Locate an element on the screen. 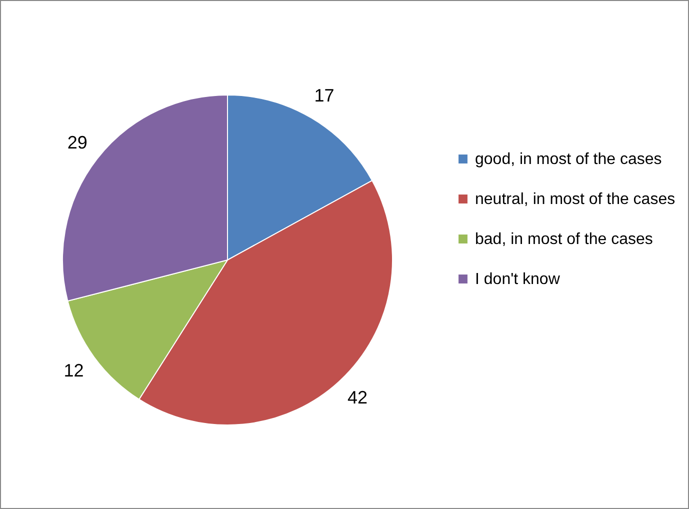 Image resolution: width=689 pixels, height=509 pixels. data-label: 17 is located at coordinates (324, 95).